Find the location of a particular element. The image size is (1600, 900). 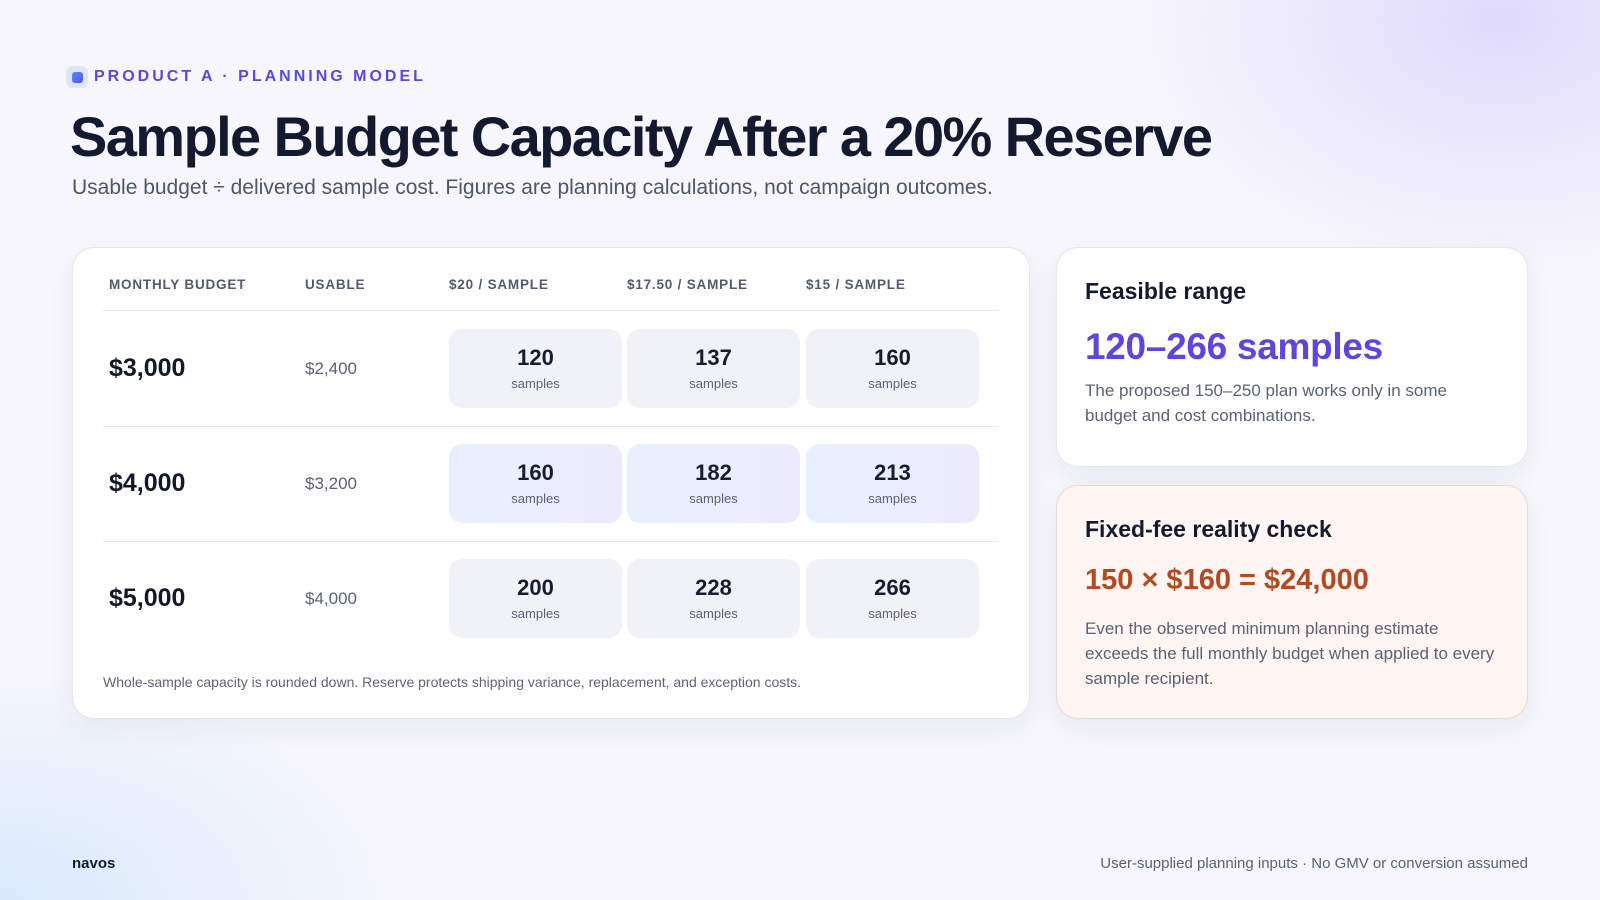

capacity-cell: 120 samples is located at coordinates (535, 368).